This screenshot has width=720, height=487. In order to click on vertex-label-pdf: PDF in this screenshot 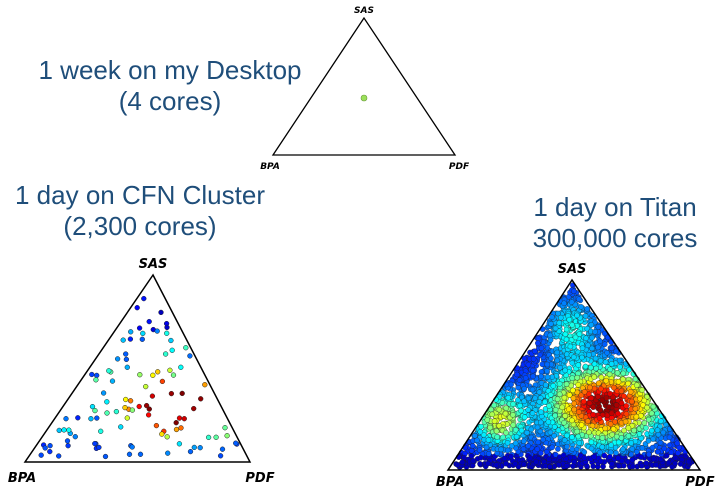, I will do `click(459, 167)`.